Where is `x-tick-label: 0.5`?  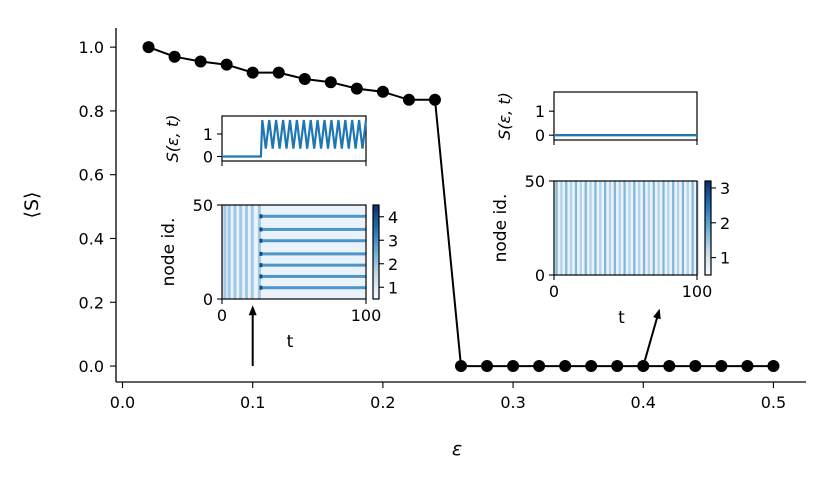 x-tick-label: 0.5 is located at coordinates (773, 402).